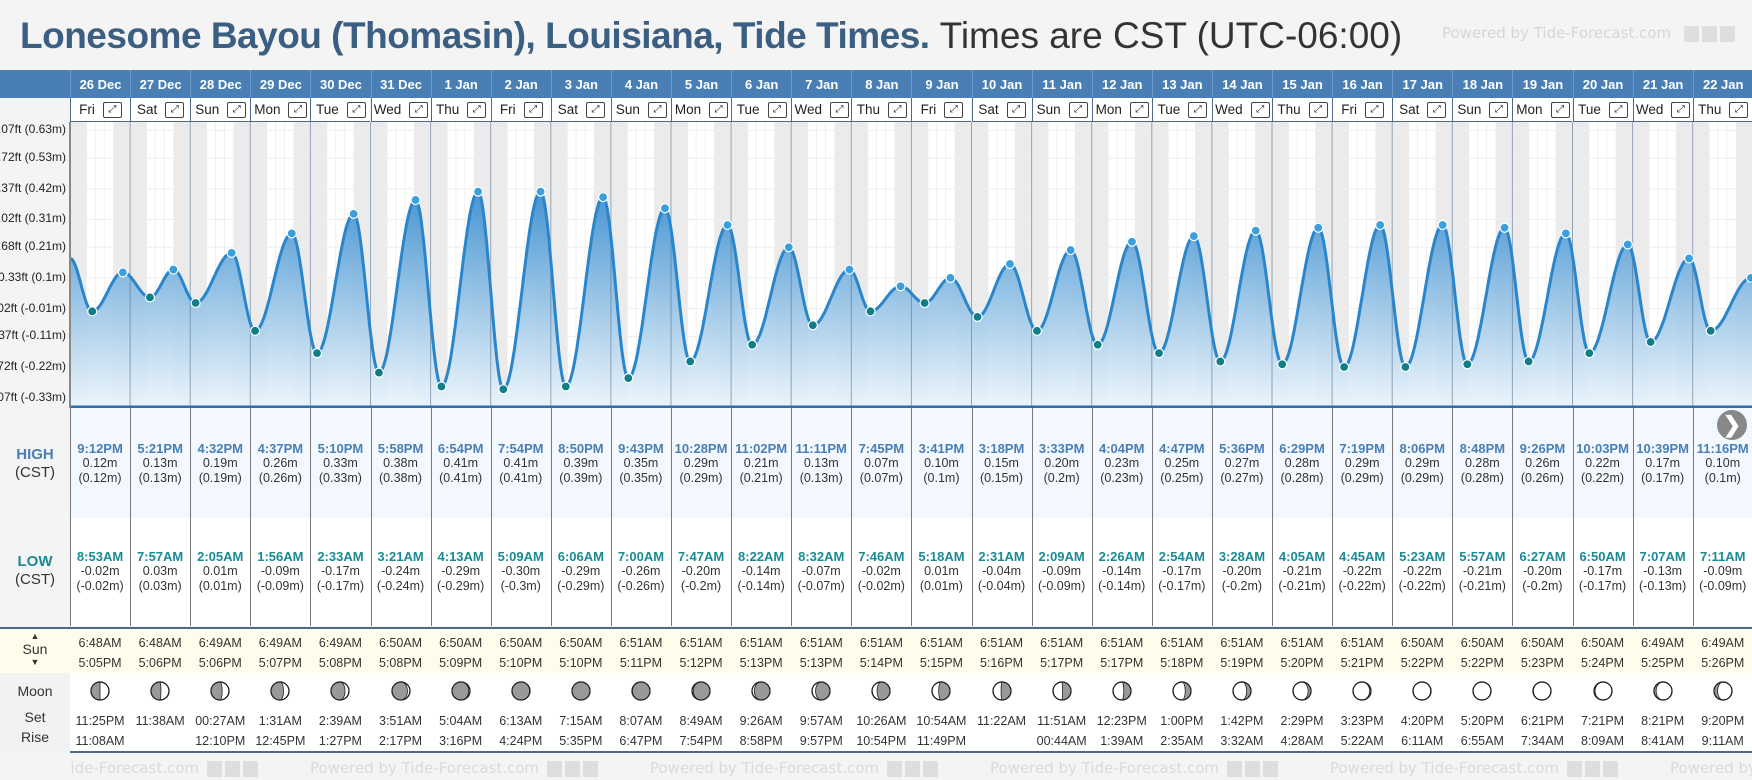  I want to click on moonrise-time: 8:58PM, so click(761, 741).